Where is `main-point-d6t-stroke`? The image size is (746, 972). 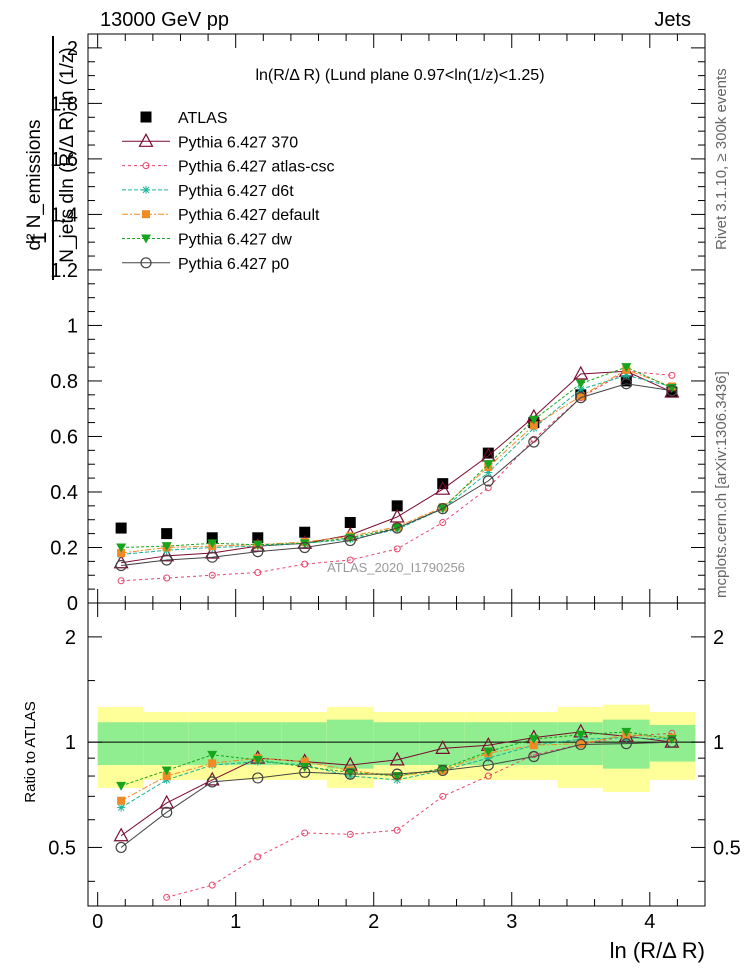
main-point-d6t-stroke is located at coordinates (581, 389).